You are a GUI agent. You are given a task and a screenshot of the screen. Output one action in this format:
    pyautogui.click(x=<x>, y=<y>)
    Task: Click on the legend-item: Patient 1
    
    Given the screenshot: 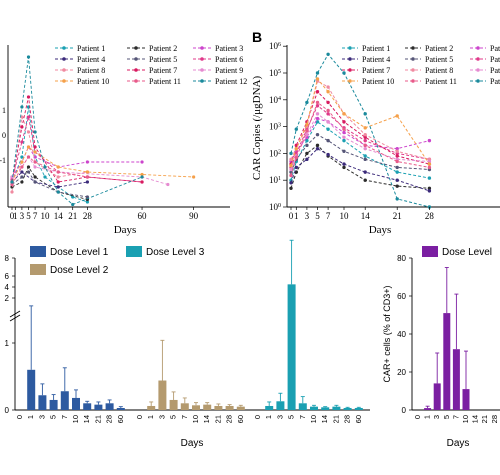 What is the action you would take?
    pyautogui.click(x=91, y=48)
    